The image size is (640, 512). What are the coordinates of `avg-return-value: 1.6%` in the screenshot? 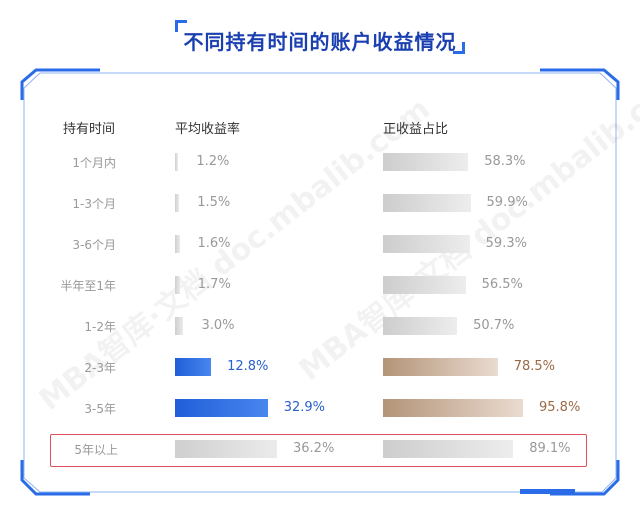 It's located at (214, 243).